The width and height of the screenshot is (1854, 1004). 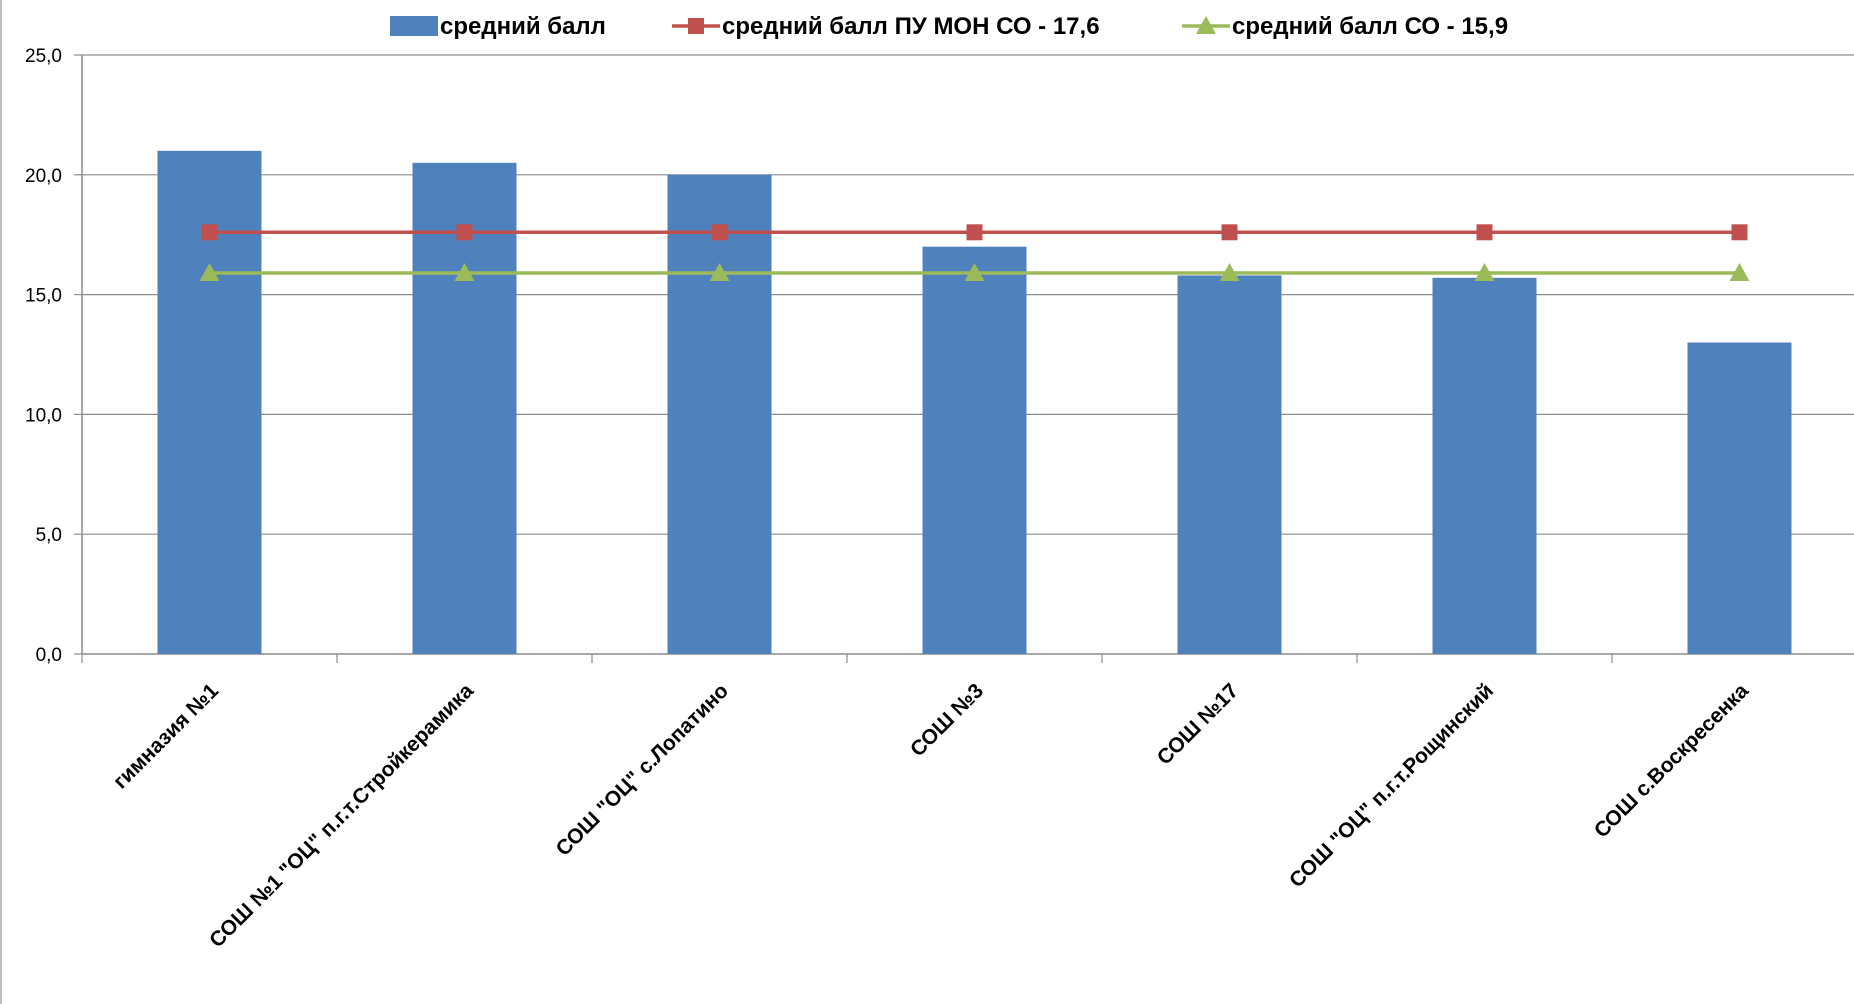 What do you see at coordinates (414, 26) in the screenshot?
I see `legend-swatch` at bounding box center [414, 26].